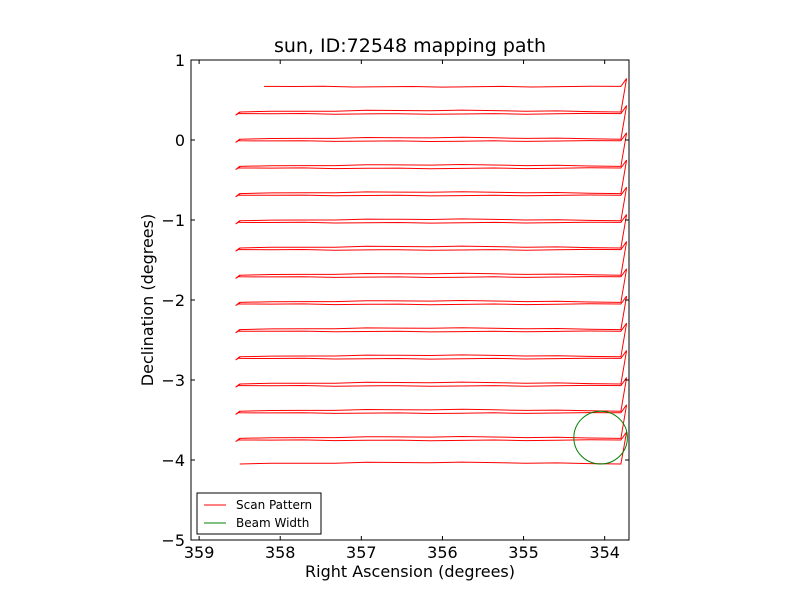 Image resolution: width=800 pixels, height=600 pixels. What do you see at coordinates (604, 552) in the screenshot?
I see `x-tick-label: 354` at bounding box center [604, 552].